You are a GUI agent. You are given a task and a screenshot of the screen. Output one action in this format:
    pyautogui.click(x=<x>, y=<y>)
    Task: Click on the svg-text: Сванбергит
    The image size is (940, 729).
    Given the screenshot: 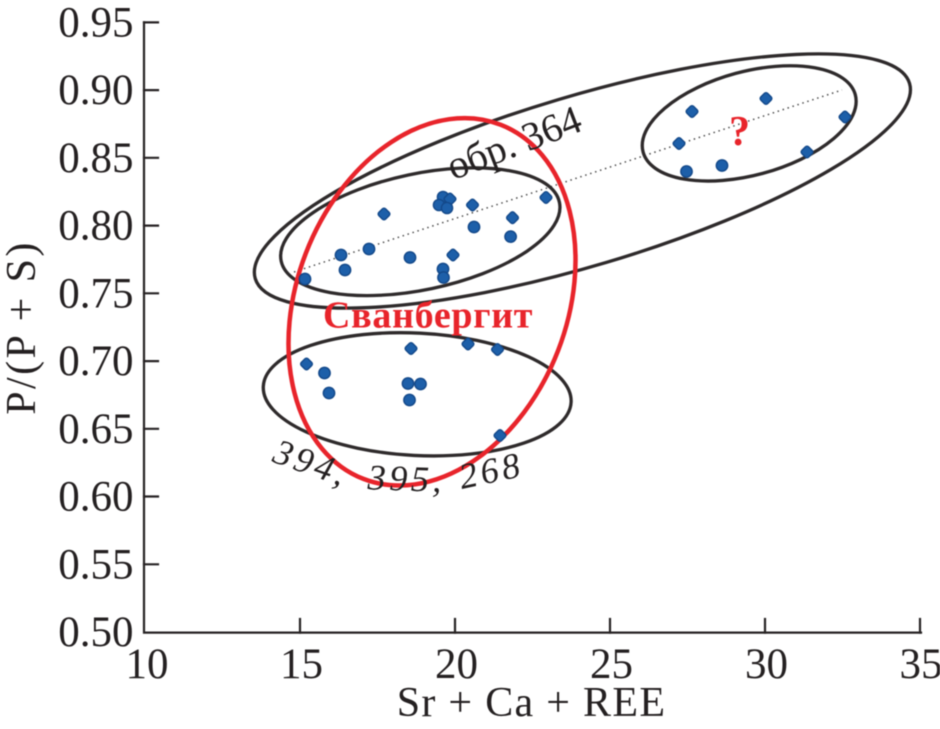 What is the action you would take?
    pyautogui.click(x=428, y=316)
    